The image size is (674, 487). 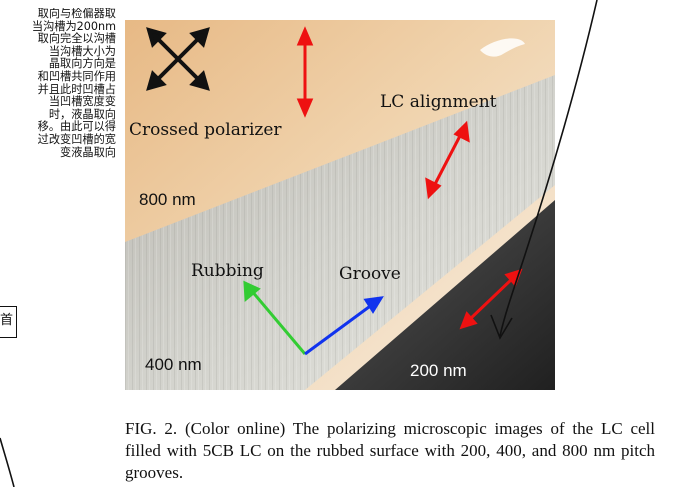 What do you see at coordinates (82, 51) in the screenshot?
I see `margin-note-line: 当沟槽大小为` at bounding box center [82, 51].